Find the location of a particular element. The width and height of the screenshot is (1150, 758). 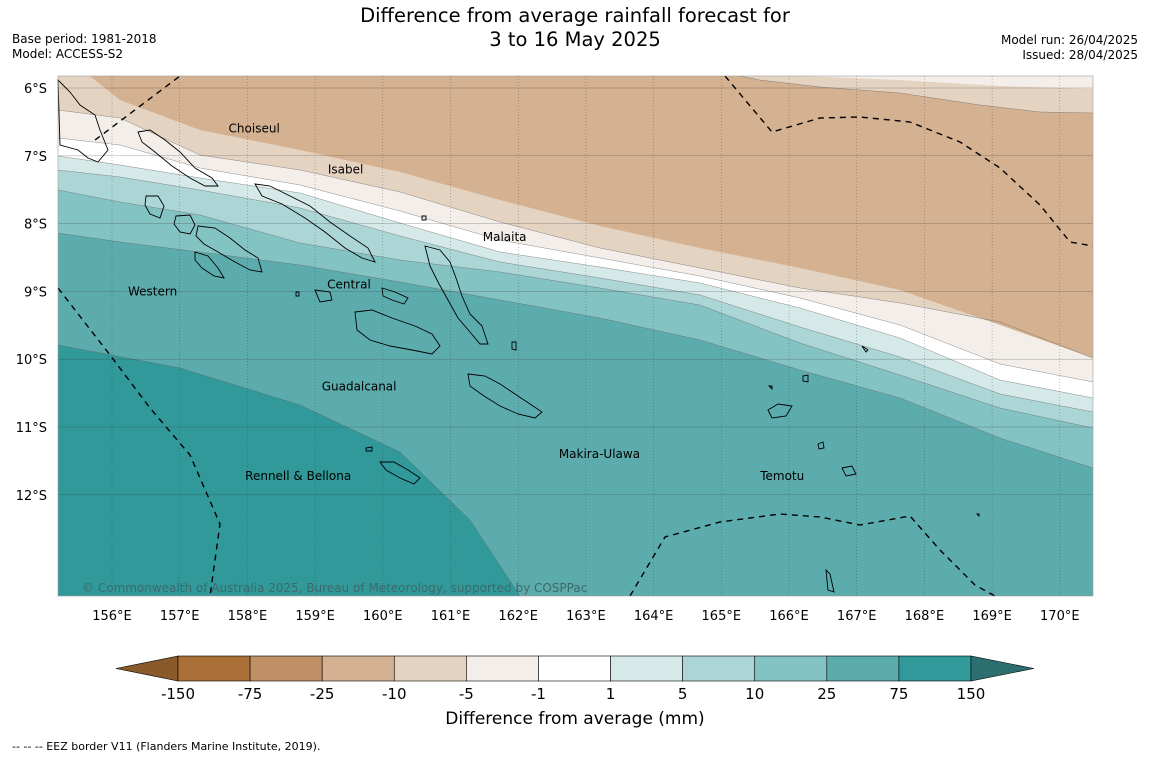

latitude-label: 12°S is located at coordinates (31, 496).